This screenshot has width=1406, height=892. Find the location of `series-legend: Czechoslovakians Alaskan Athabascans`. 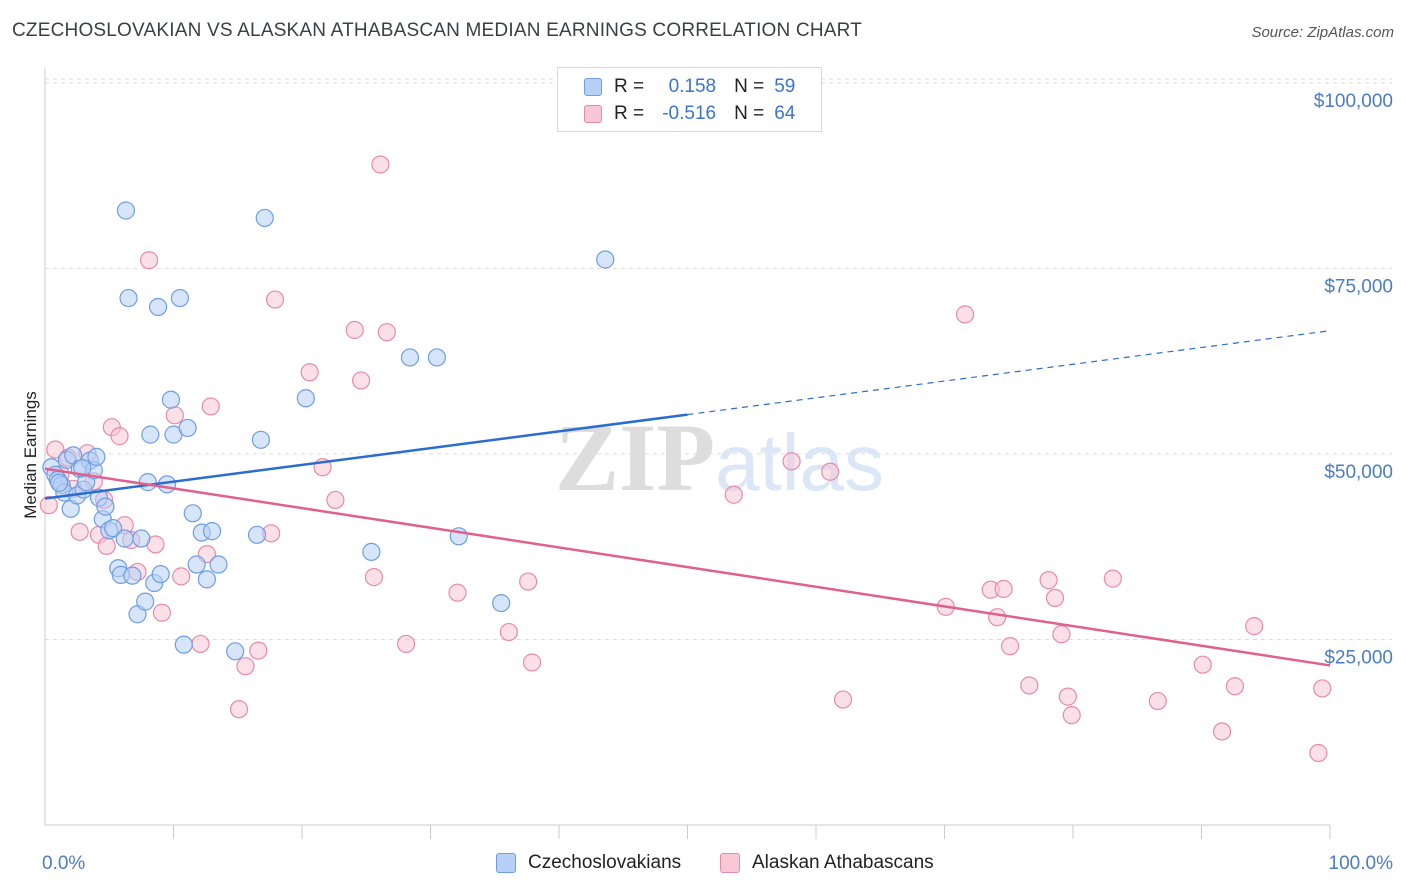

series-legend: Czechoslovakians Alaskan Athabascans is located at coordinates (703, 865).